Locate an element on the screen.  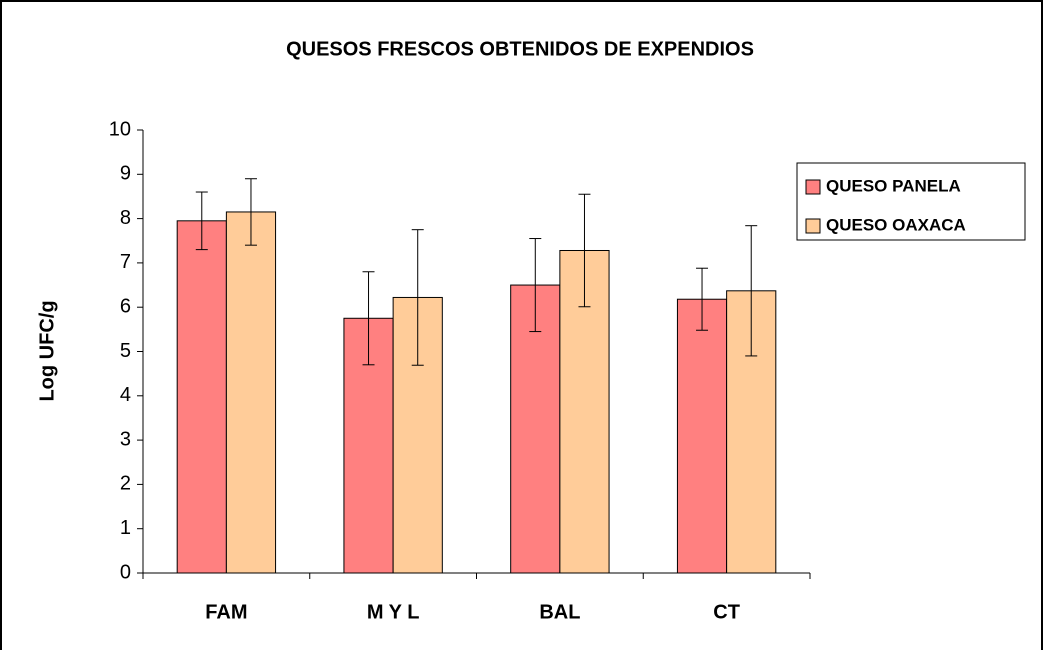
y-tick-label: 1 is located at coordinates (125, 528).